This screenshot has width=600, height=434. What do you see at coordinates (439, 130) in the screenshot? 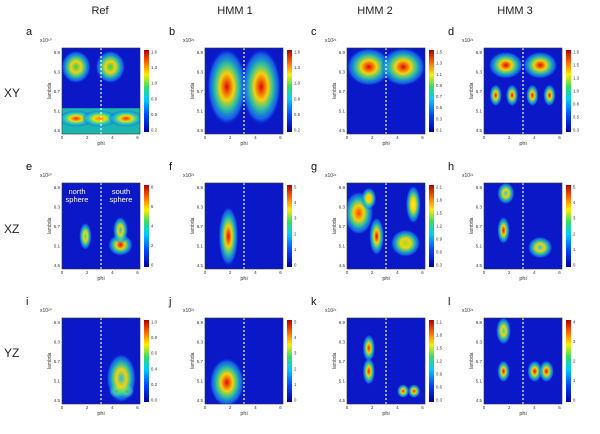
I see `colorbar-tick-label: 0.1` at bounding box center [439, 130].